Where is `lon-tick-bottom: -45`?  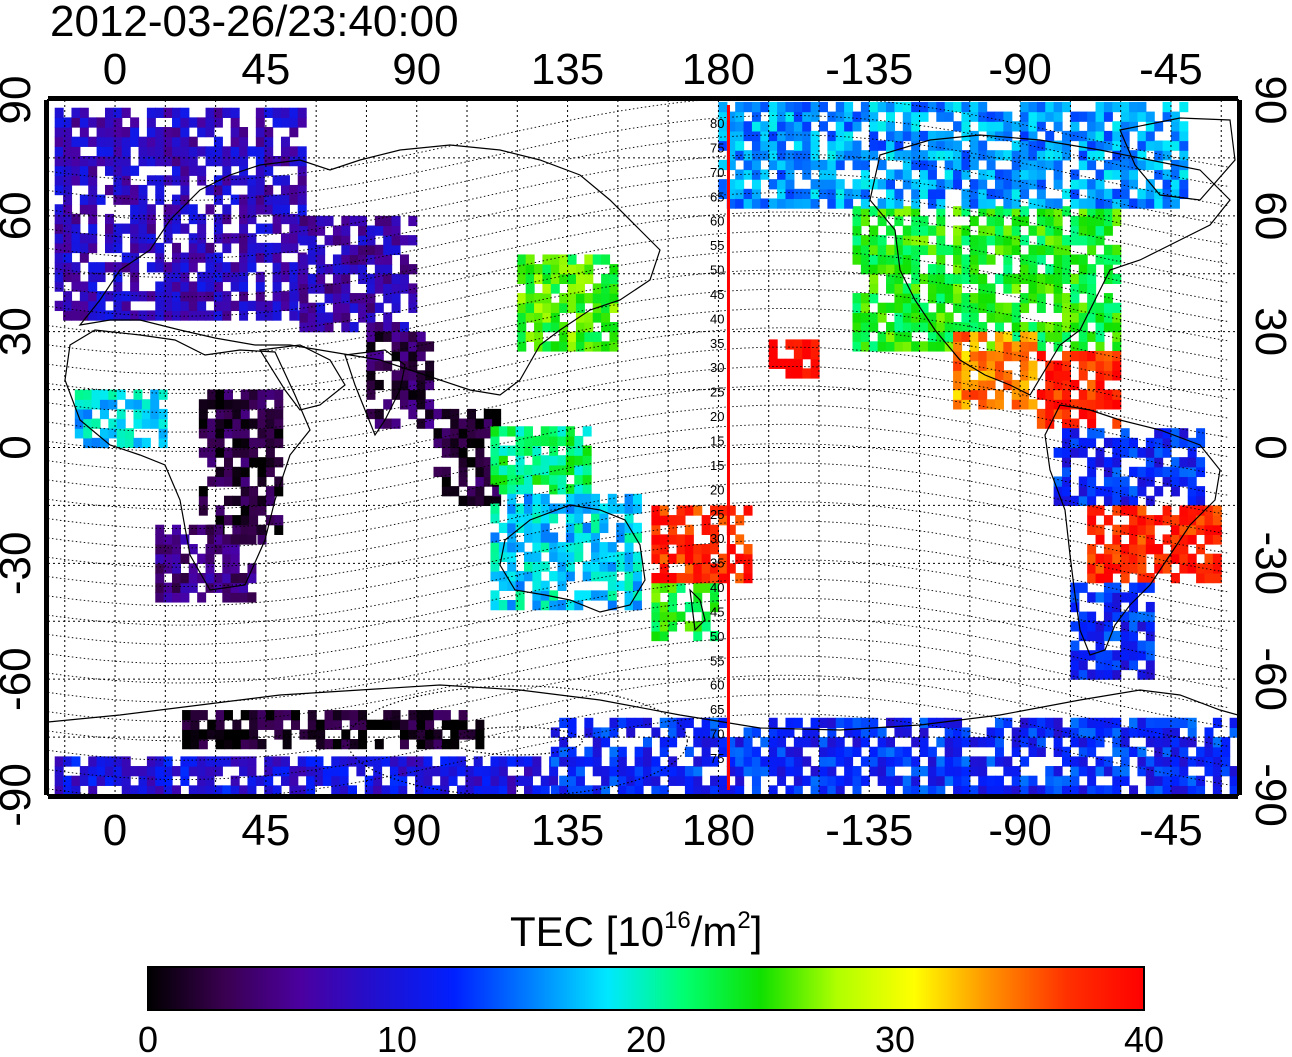
lon-tick-bottom: -45 is located at coordinates (1171, 830).